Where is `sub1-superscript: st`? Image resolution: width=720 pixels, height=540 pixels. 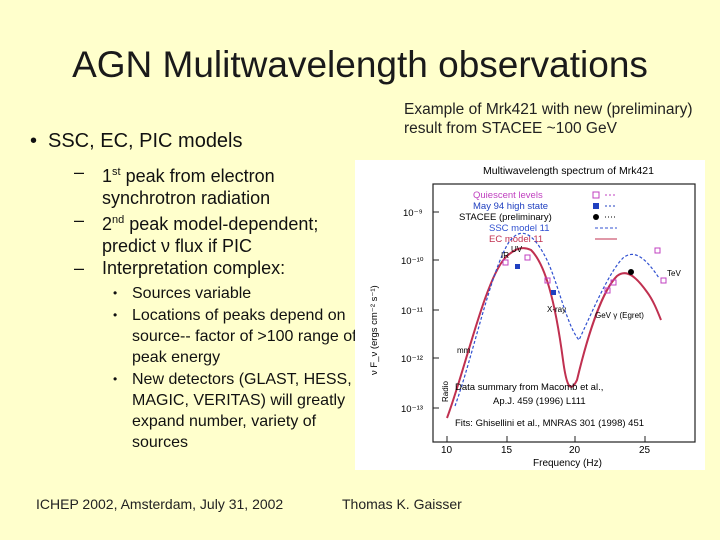 sub1-superscript: st is located at coordinates (116, 172).